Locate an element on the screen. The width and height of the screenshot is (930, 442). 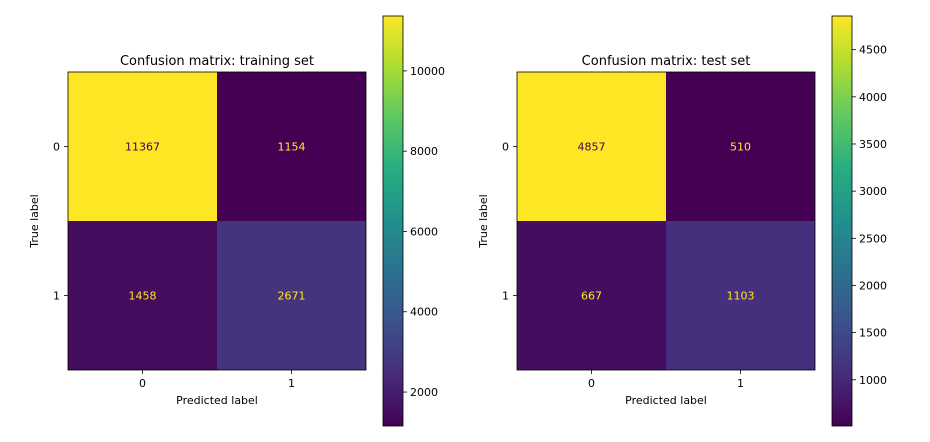
cell-value-label: 1103 is located at coordinates (741, 296).